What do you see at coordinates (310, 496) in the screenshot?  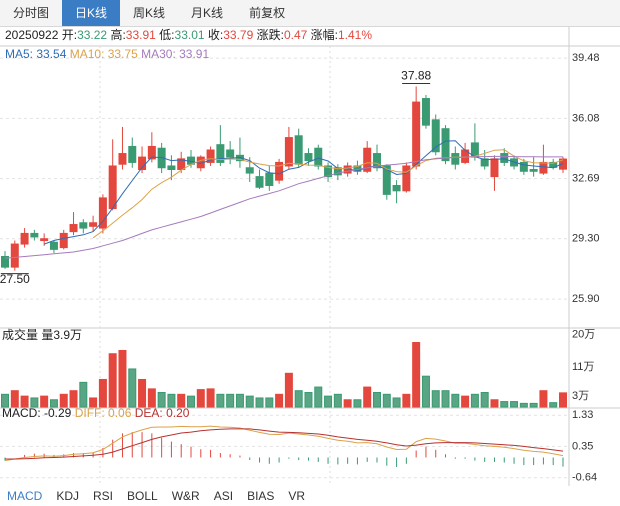 I see `indicator-tabs: MACD KDJ RSI BOLL W&R ASI BIAS VR` at bounding box center [310, 496].